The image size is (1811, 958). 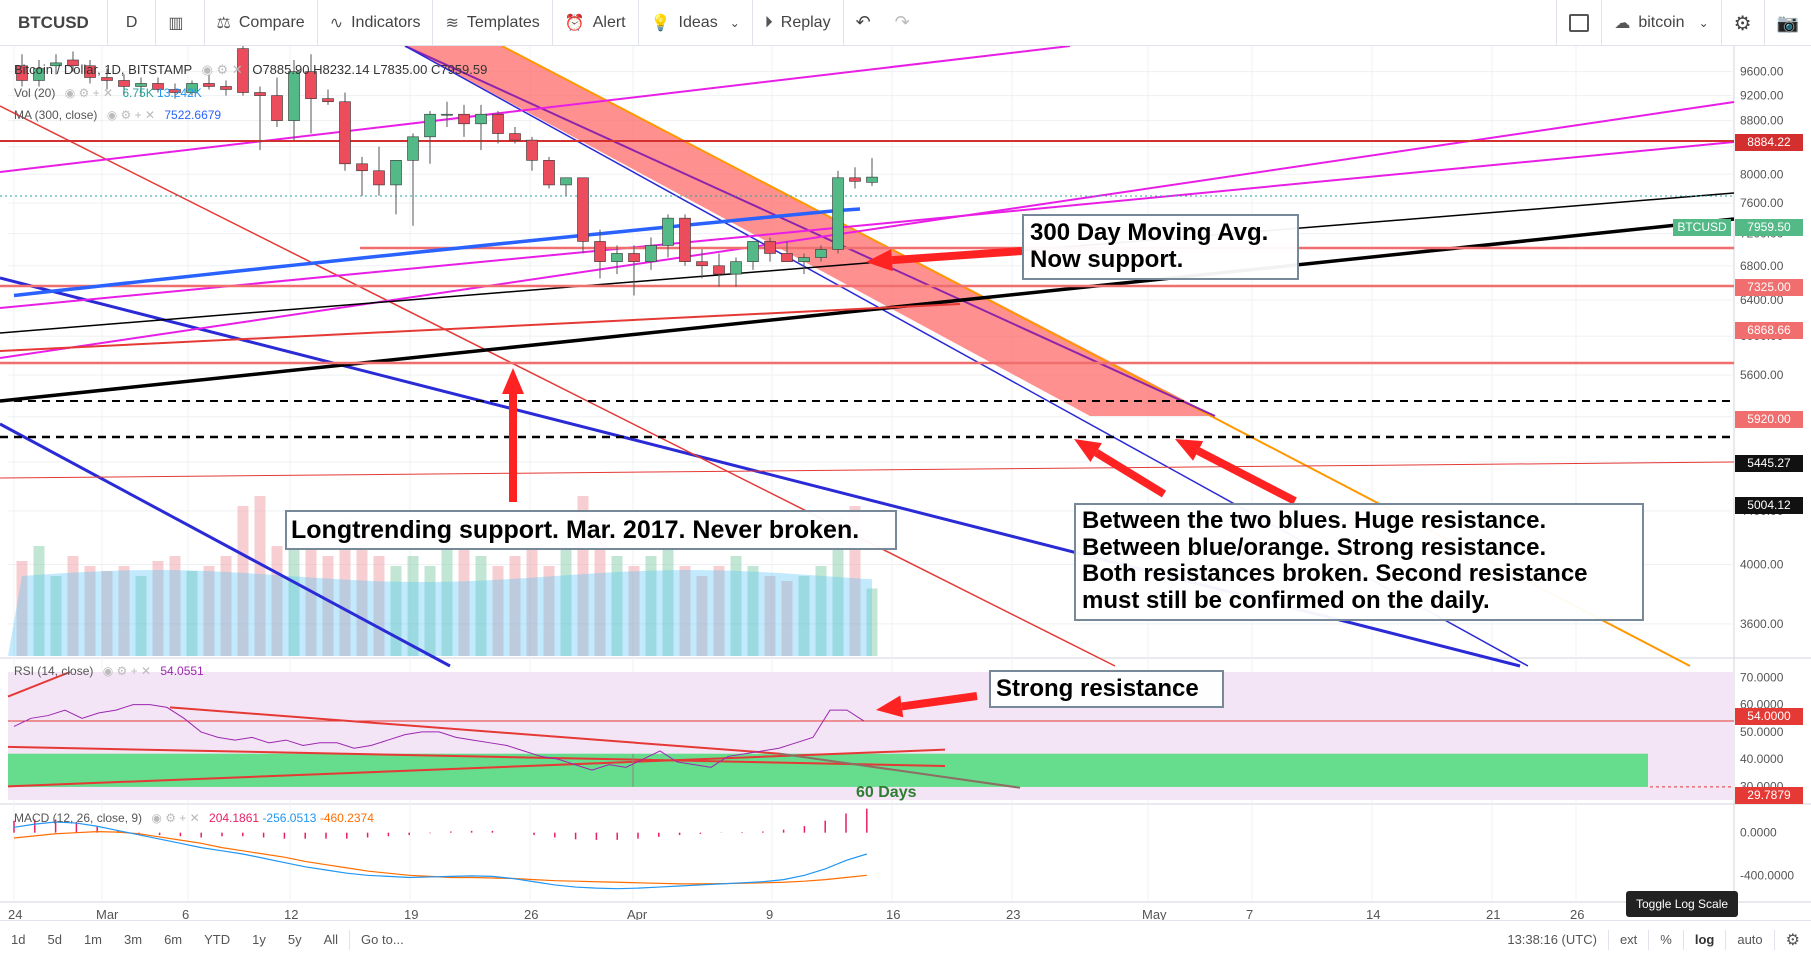 I want to click on redo-button: ↷, so click(x=902, y=23).